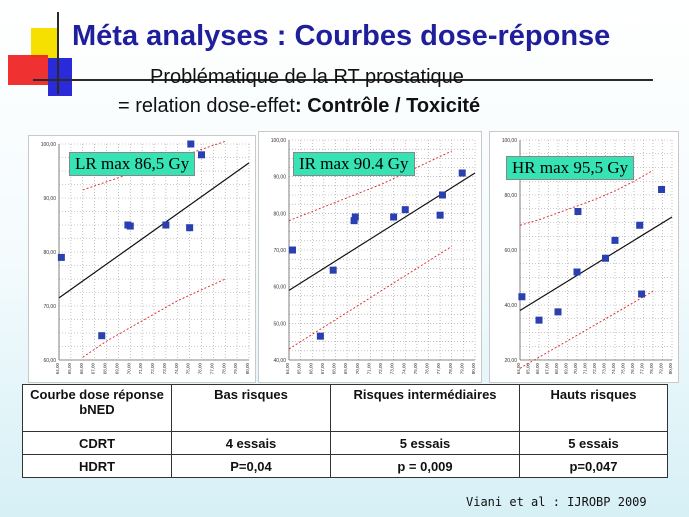 The width and height of the screenshot is (689, 517). Describe the element at coordinates (425, 466) in the screenshot. I see `table-cell: p = 0,009` at that location.